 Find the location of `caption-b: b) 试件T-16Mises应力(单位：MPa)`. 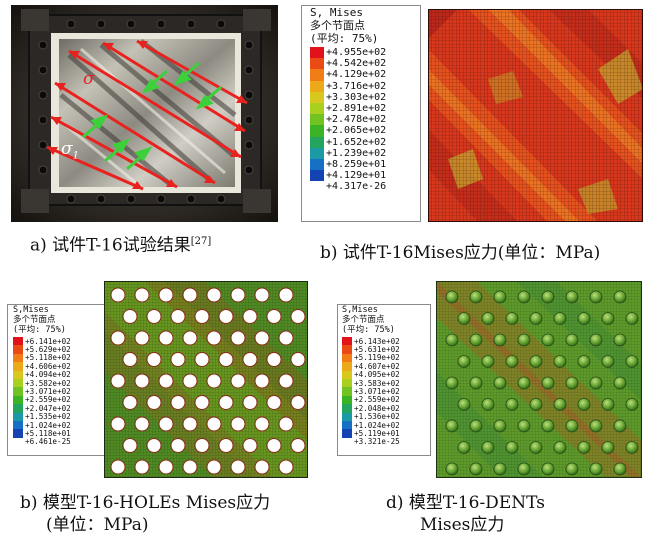

caption-b: b) 试件T-16Mises应力(单位：MPa) is located at coordinates (460, 253).